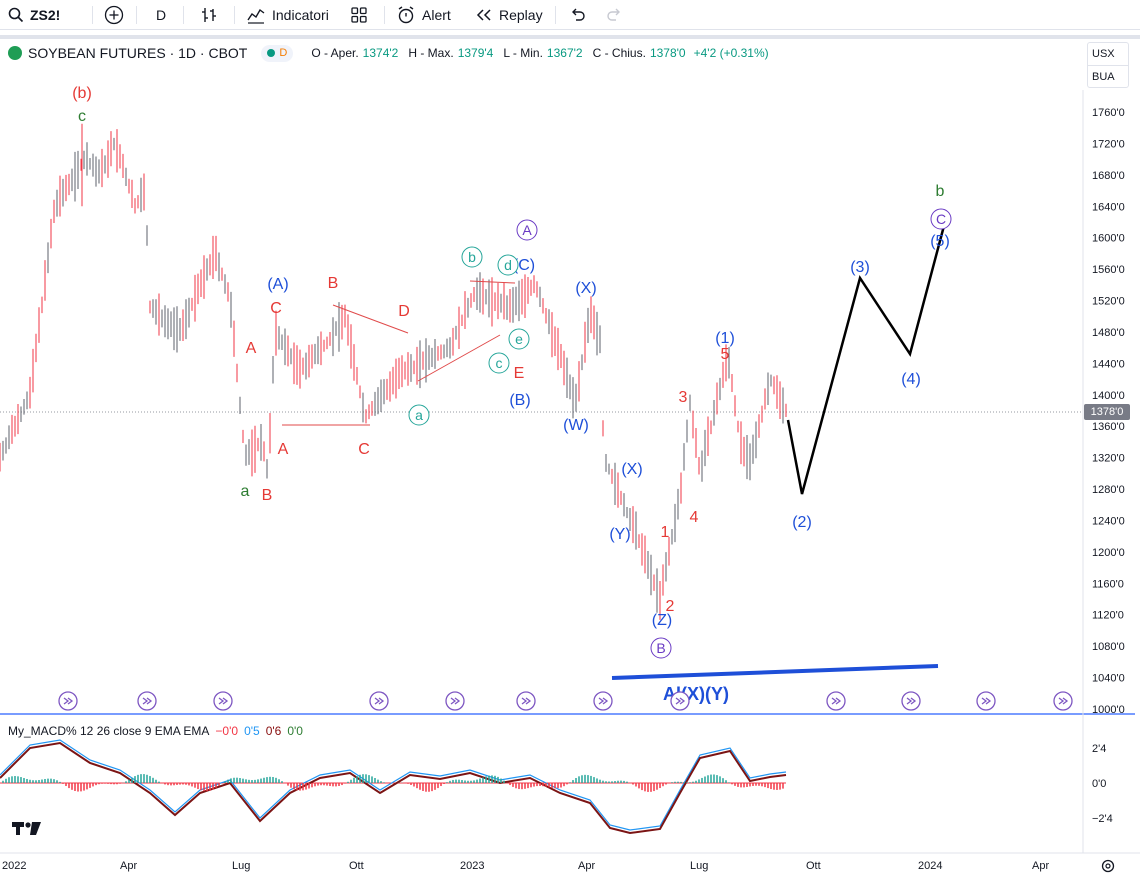 The width and height of the screenshot is (1140, 886). I want to click on macd-value-1: −0'0, so click(227, 731).